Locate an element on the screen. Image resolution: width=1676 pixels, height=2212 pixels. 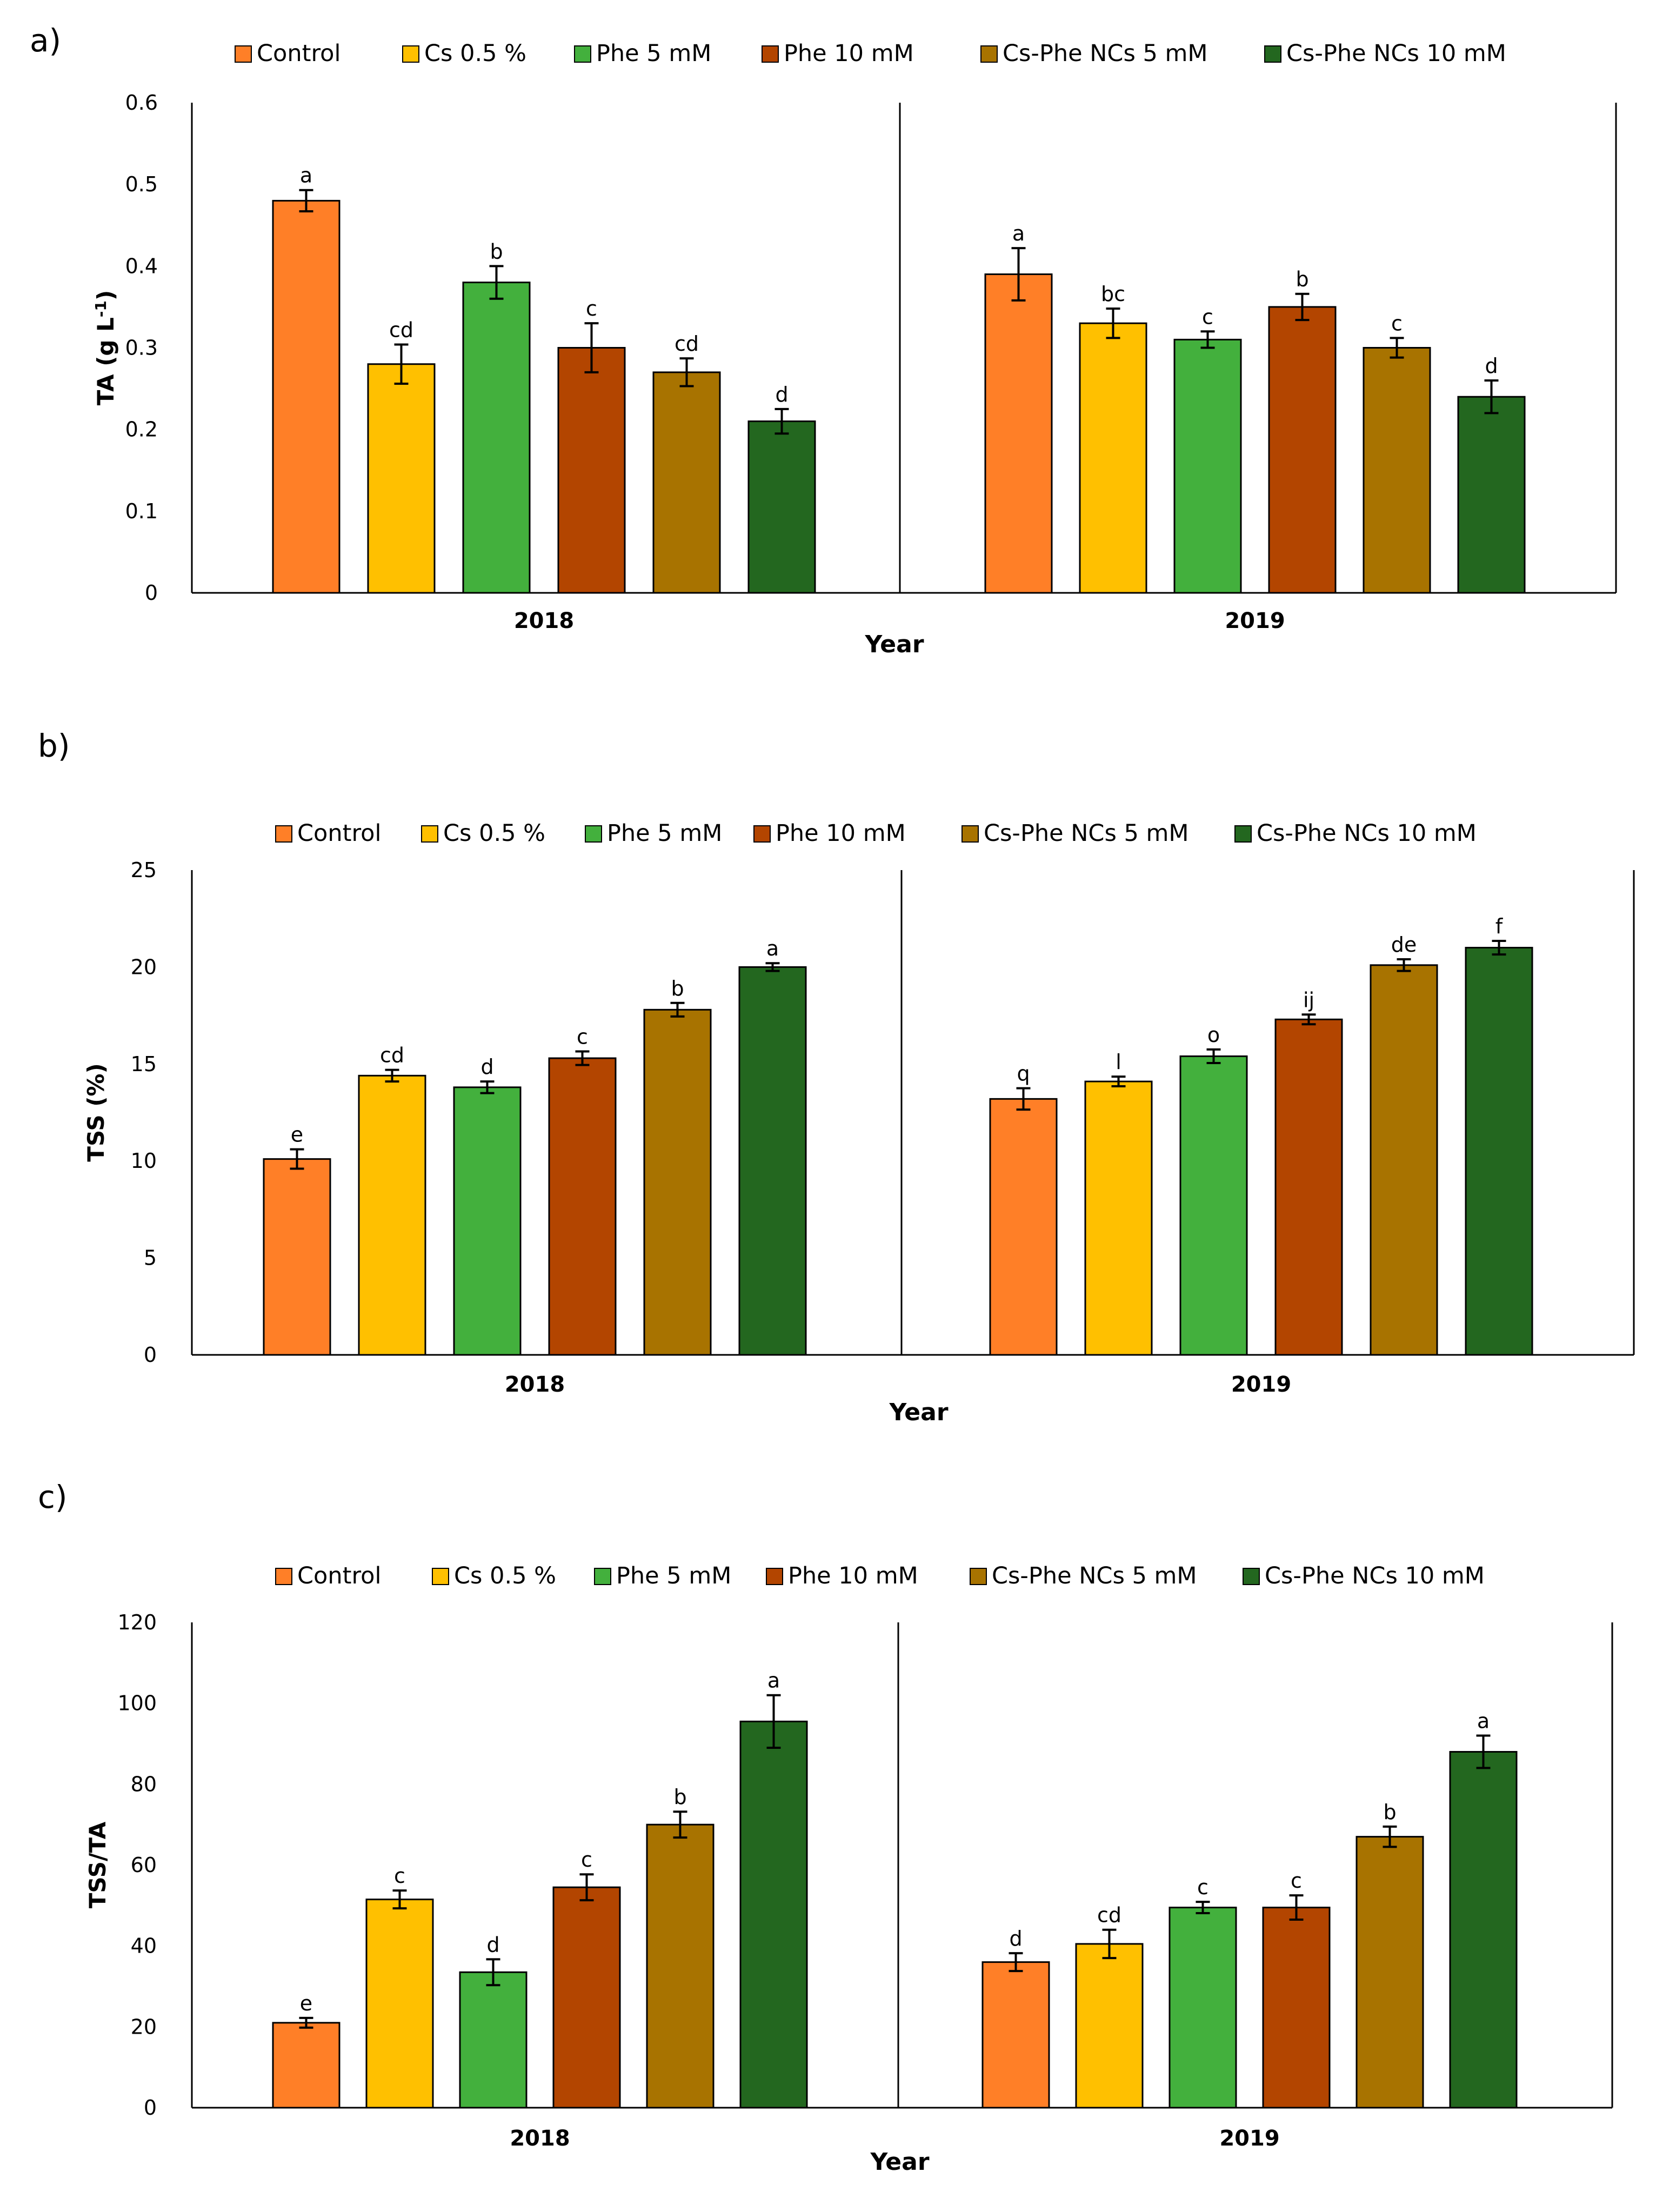
legend-label: Cs-Phe NCs 5 mM is located at coordinates (1095, 1575).